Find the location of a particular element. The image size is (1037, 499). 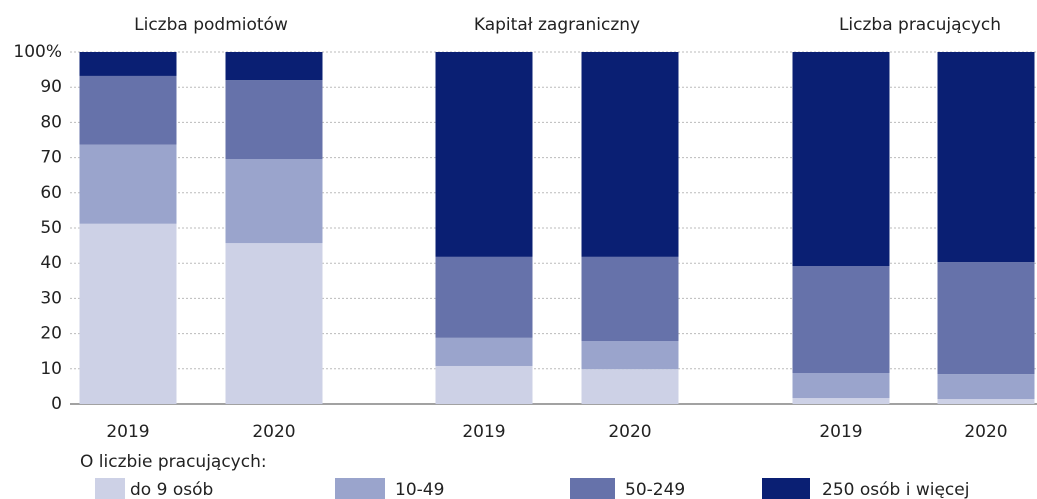

group-title: Liczba pracujących is located at coordinates (920, 25).